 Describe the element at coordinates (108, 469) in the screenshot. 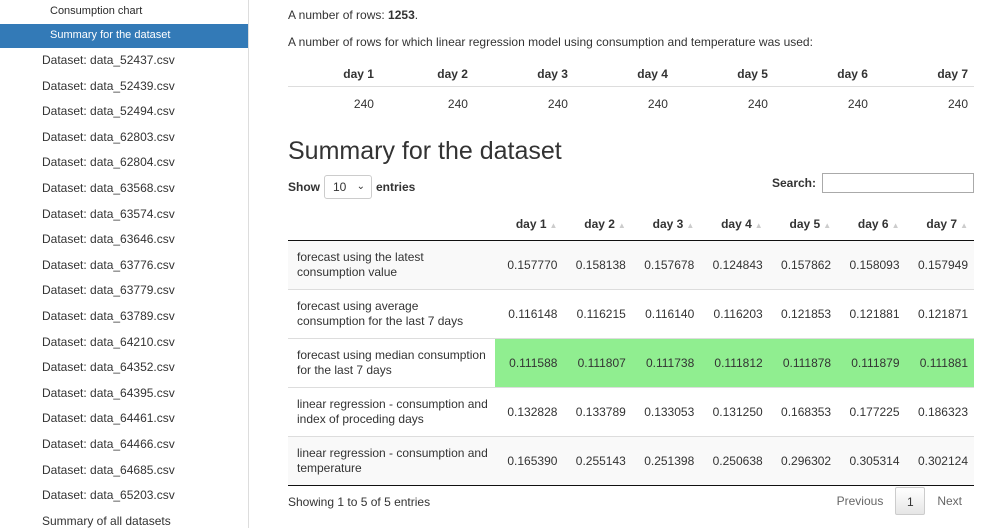

I see `sidebar-item-dataset: Dataset: data_64685.csv` at that location.